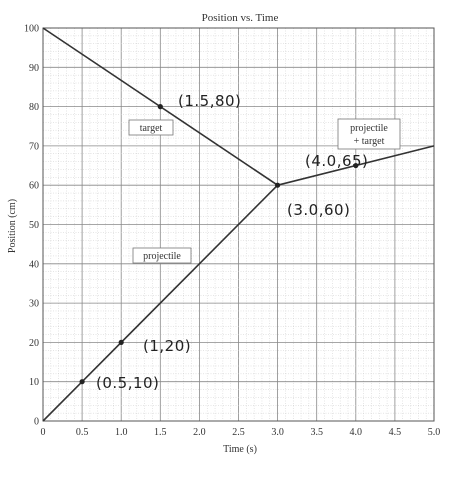 Image resolution: width=459 pixels, height=487 pixels. I want to click on point-label-1-20: (1,20), so click(167, 346).